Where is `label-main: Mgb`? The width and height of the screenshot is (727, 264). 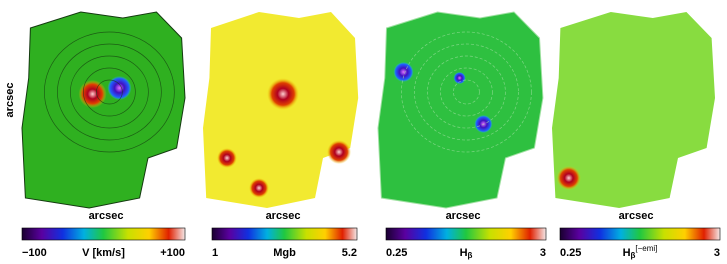
label-main: Mgb is located at coordinates (284, 253).